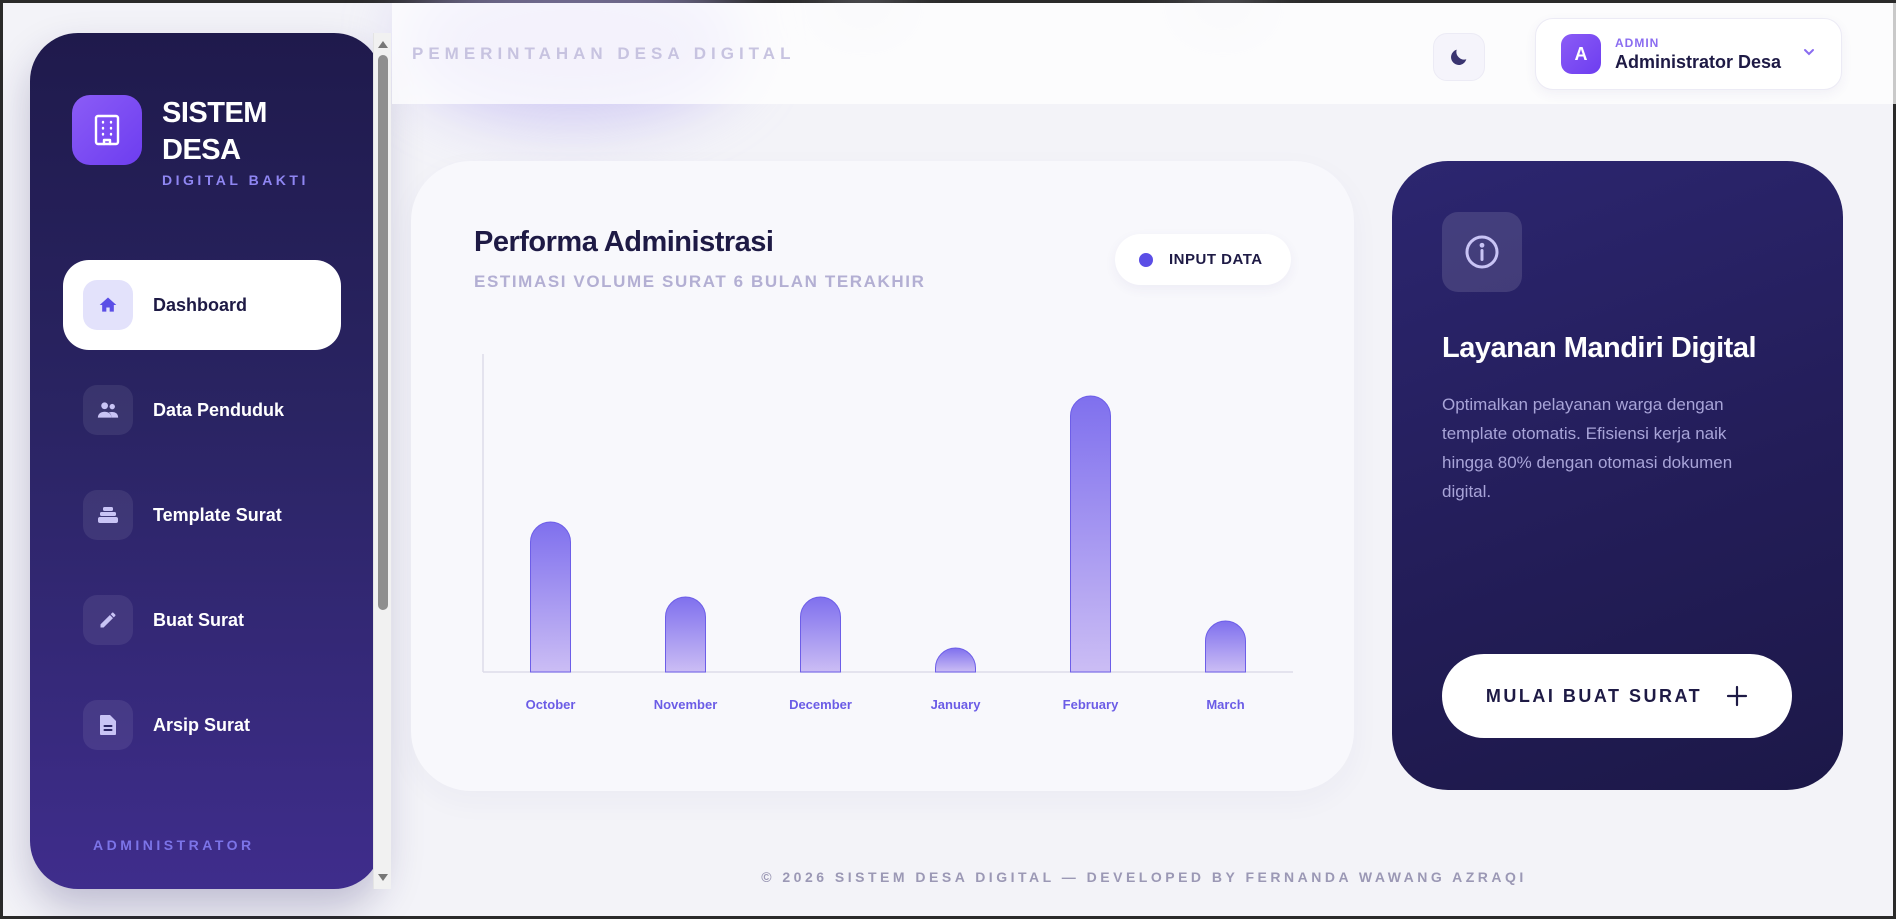 This screenshot has height=919, width=1896. Describe the element at coordinates (551, 704) in the screenshot. I see `x-tick-label: October` at that location.